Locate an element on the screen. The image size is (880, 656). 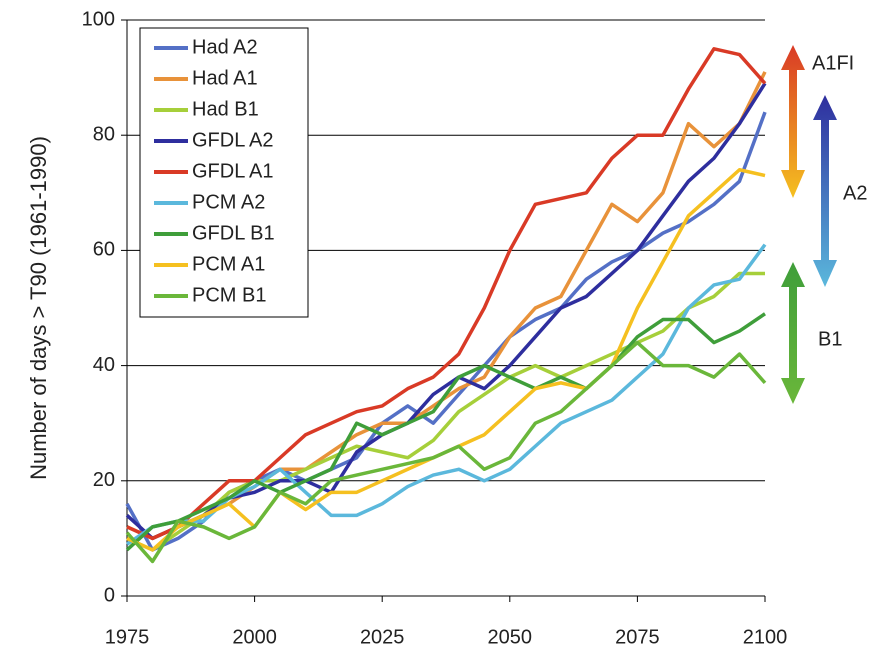
legend-label: GFDL A1 is located at coordinates (233, 171).